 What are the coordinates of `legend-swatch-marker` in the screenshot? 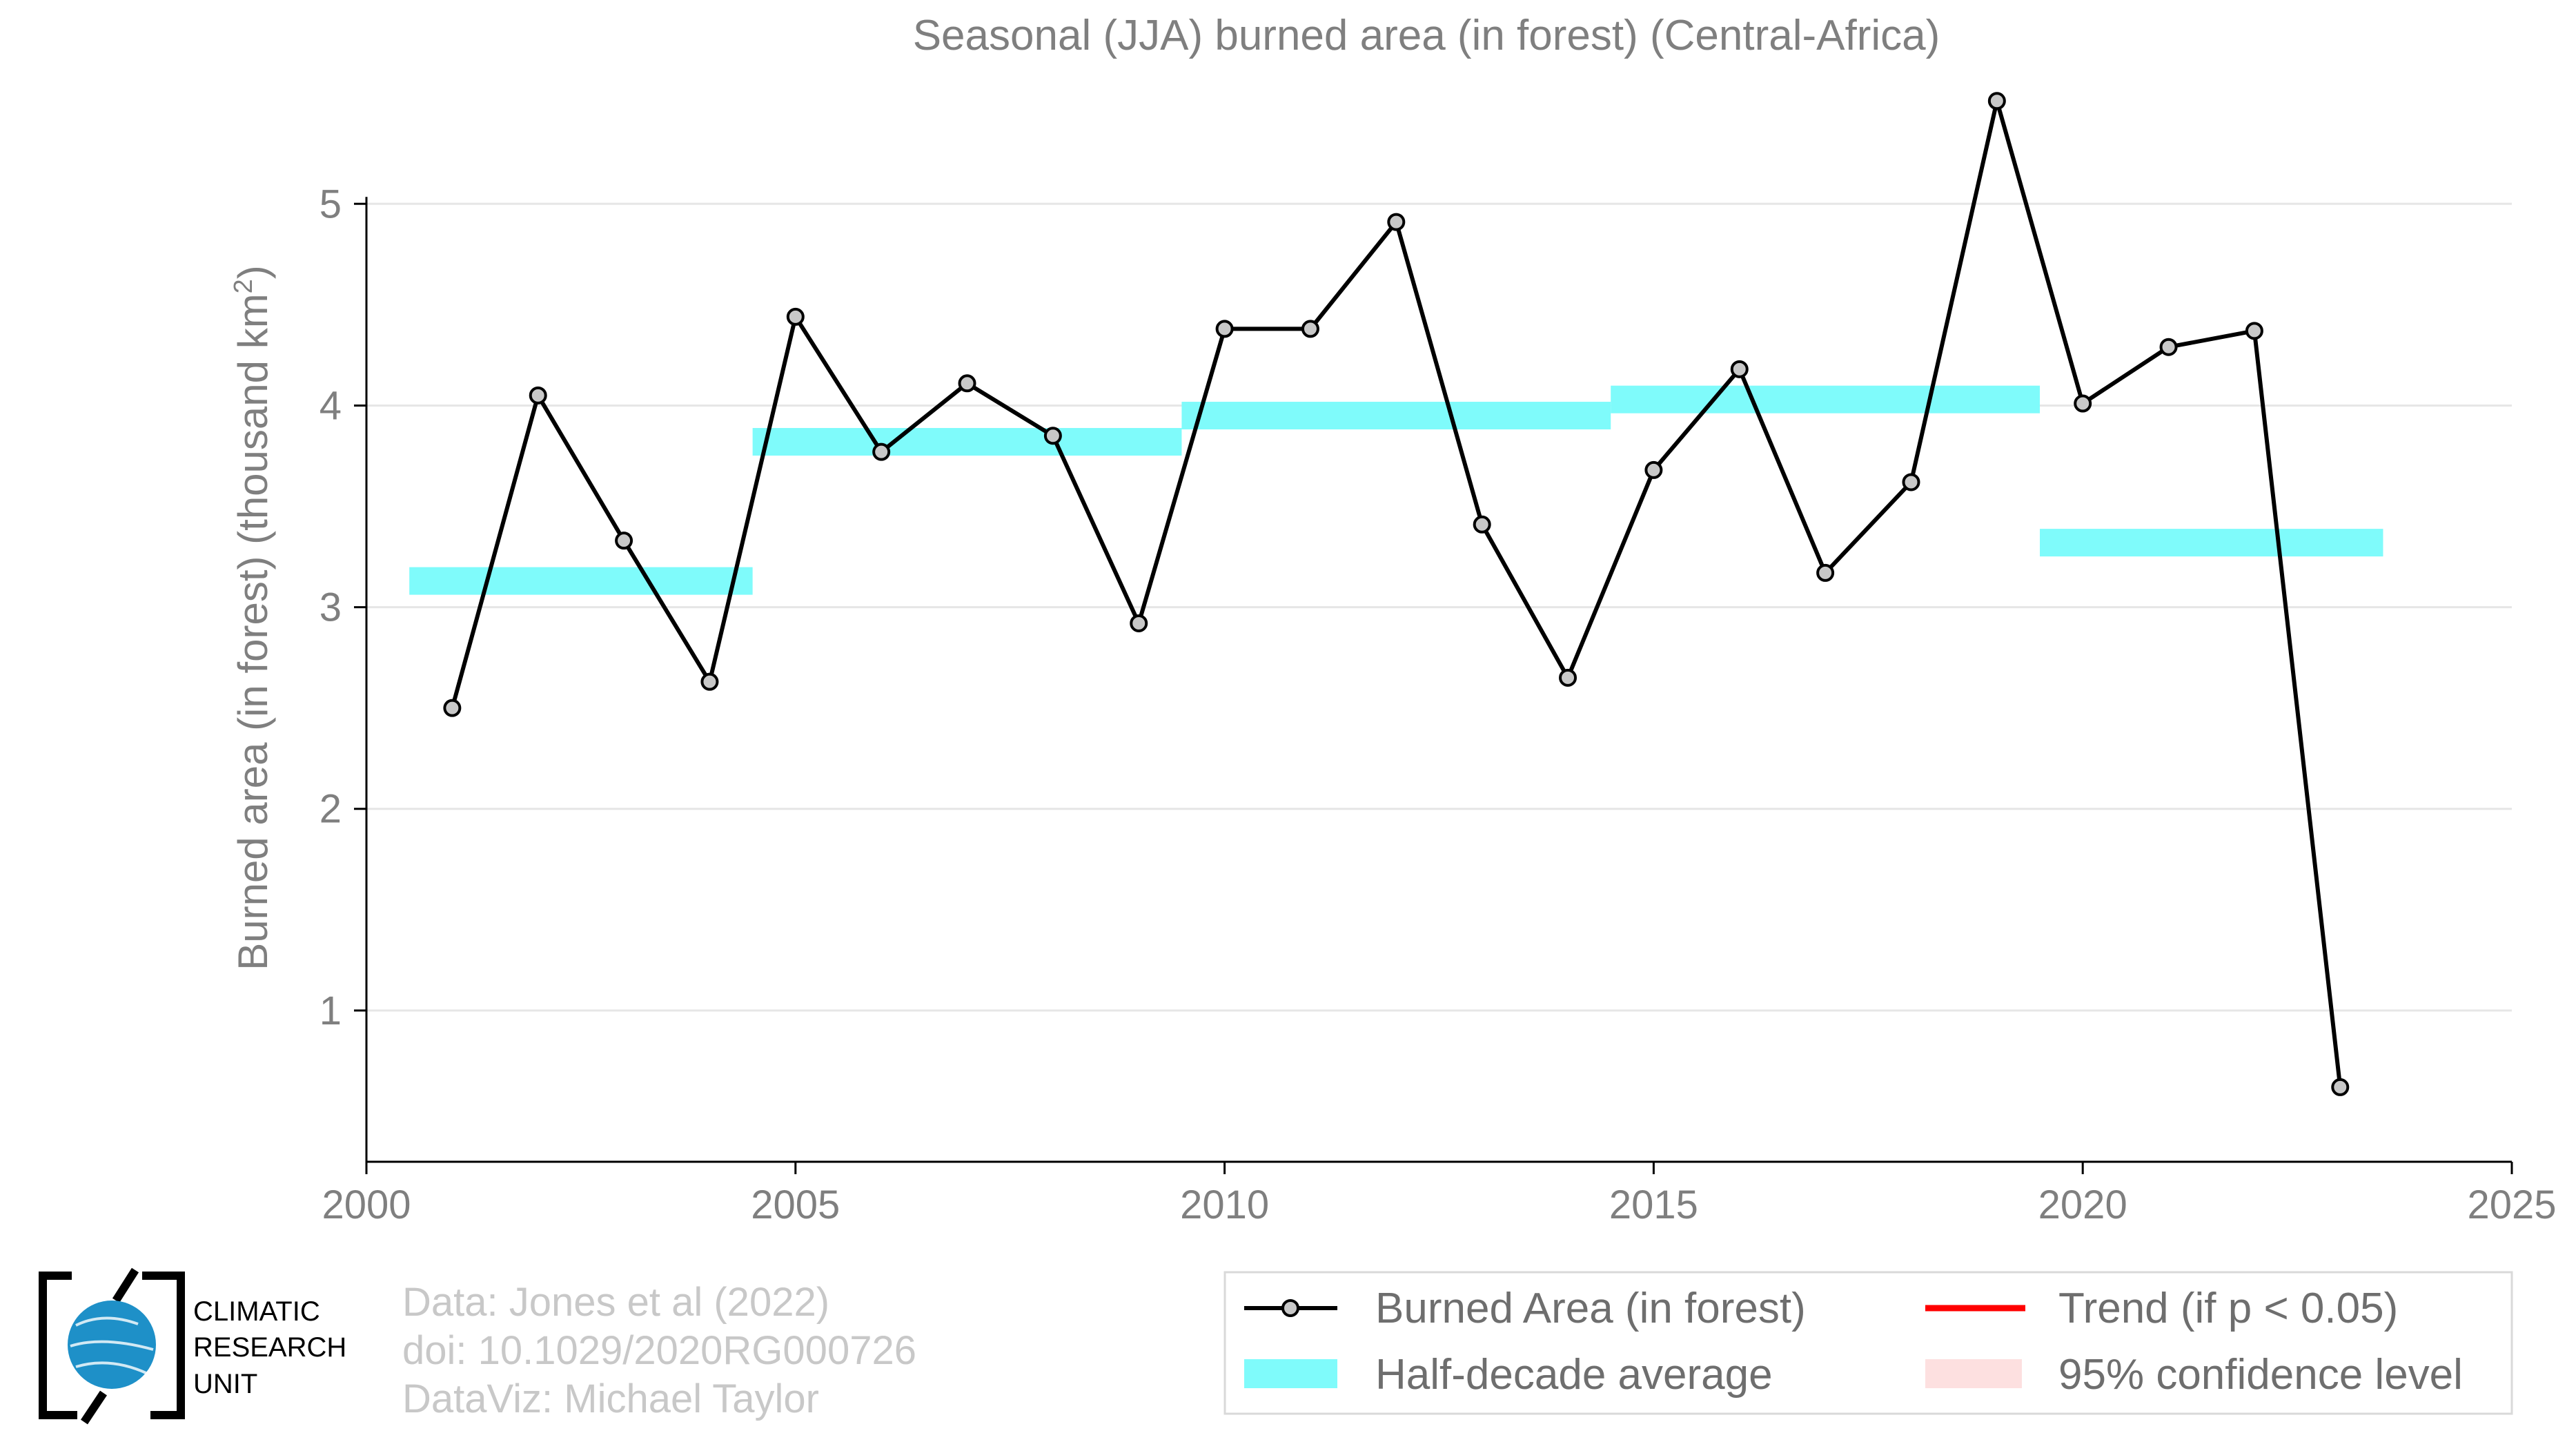 It's located at (1290, 1308).